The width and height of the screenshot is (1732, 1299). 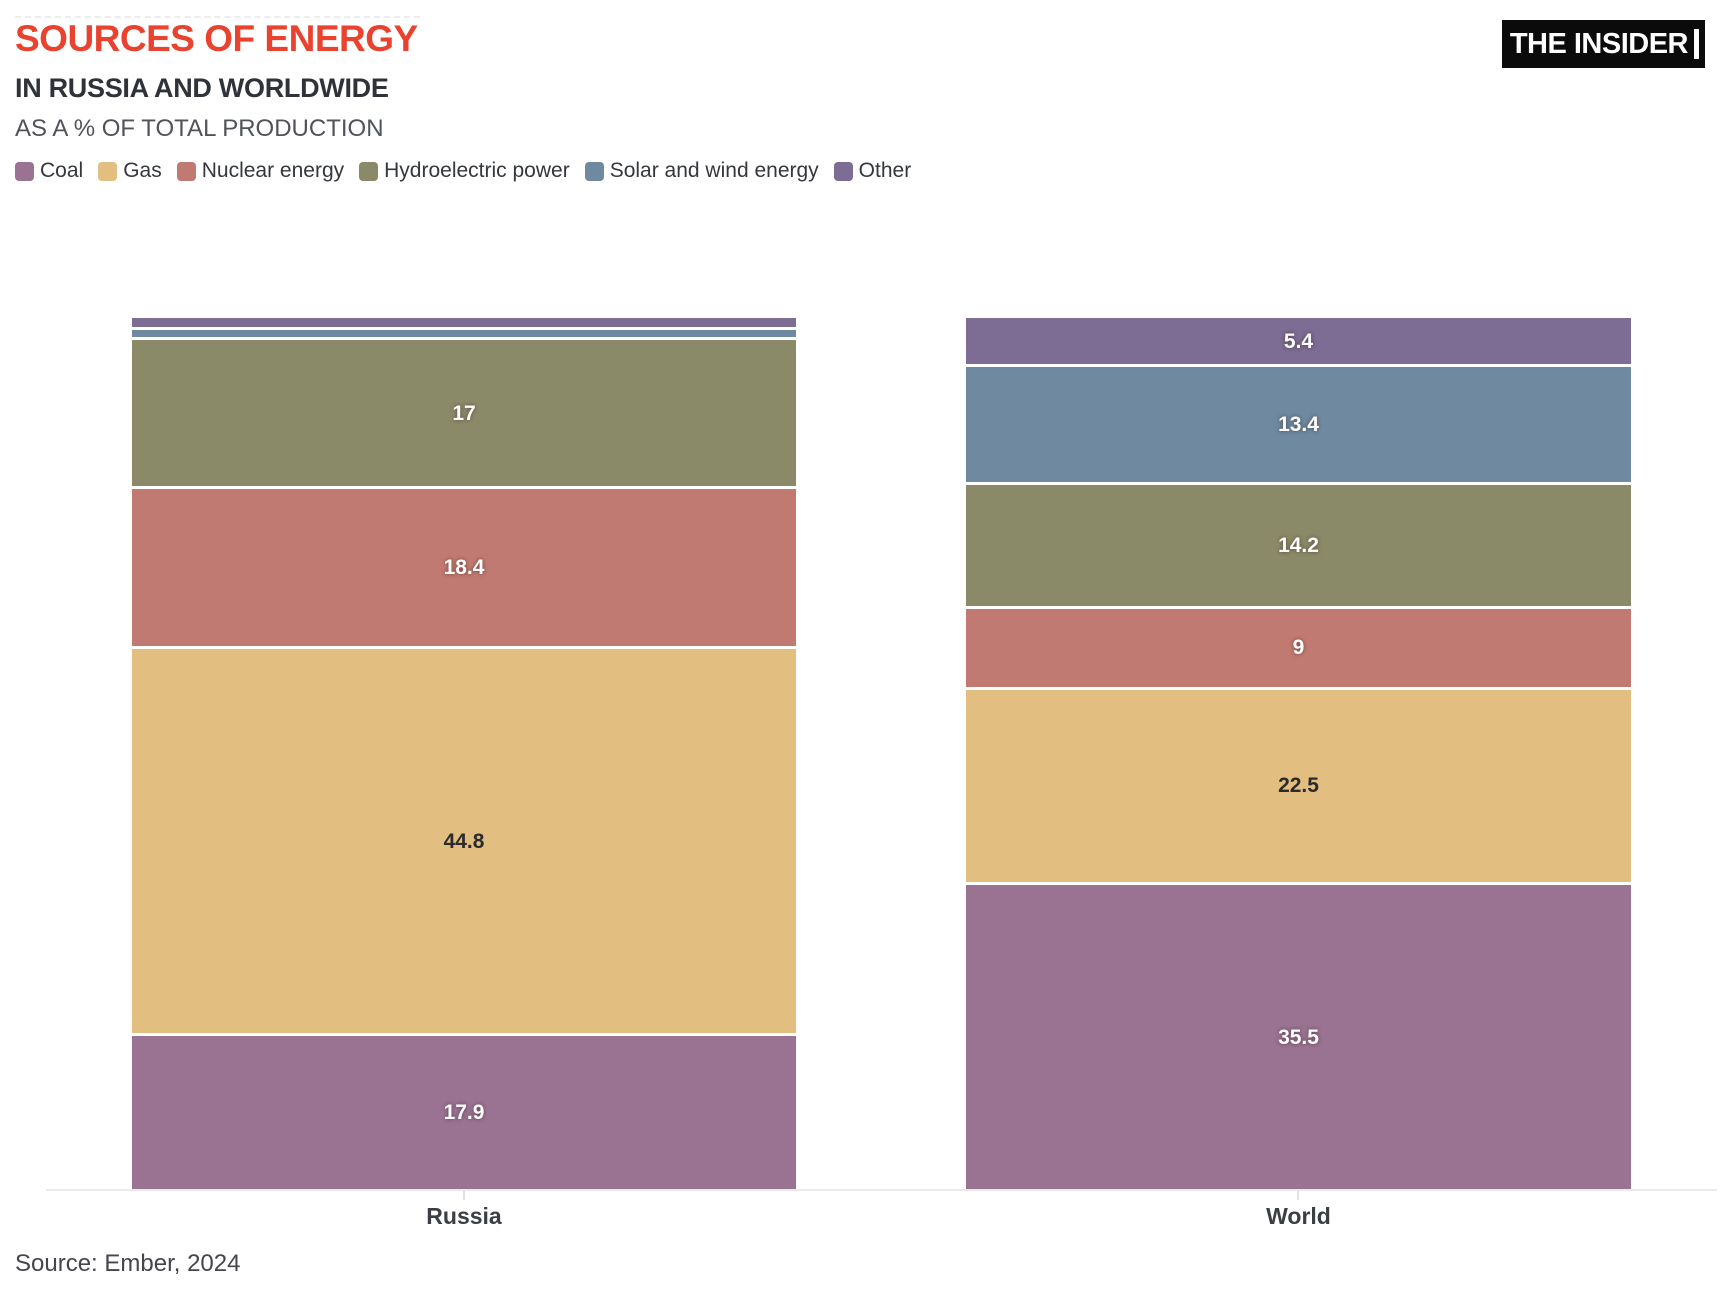 What do you see at coordinates (24, 171) in the screenshot?
I see `legend-swatch-coal` at bounding box center [24, 171].